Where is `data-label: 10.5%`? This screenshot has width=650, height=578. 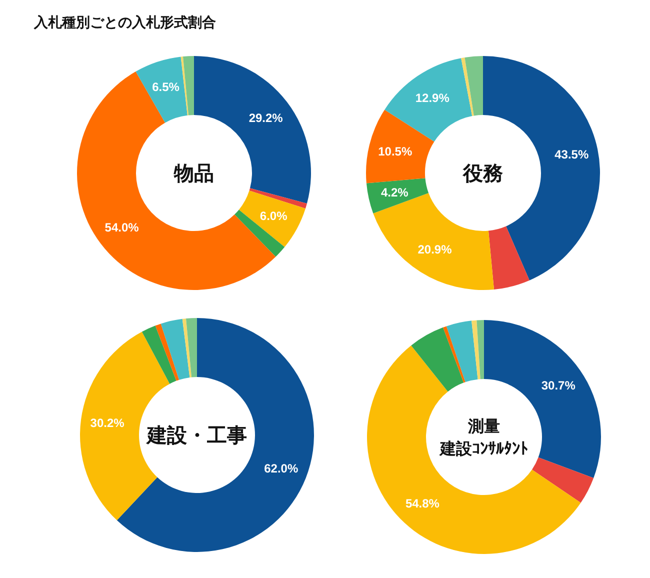 data-label: 10.5% is located at coordinates (395, 151).